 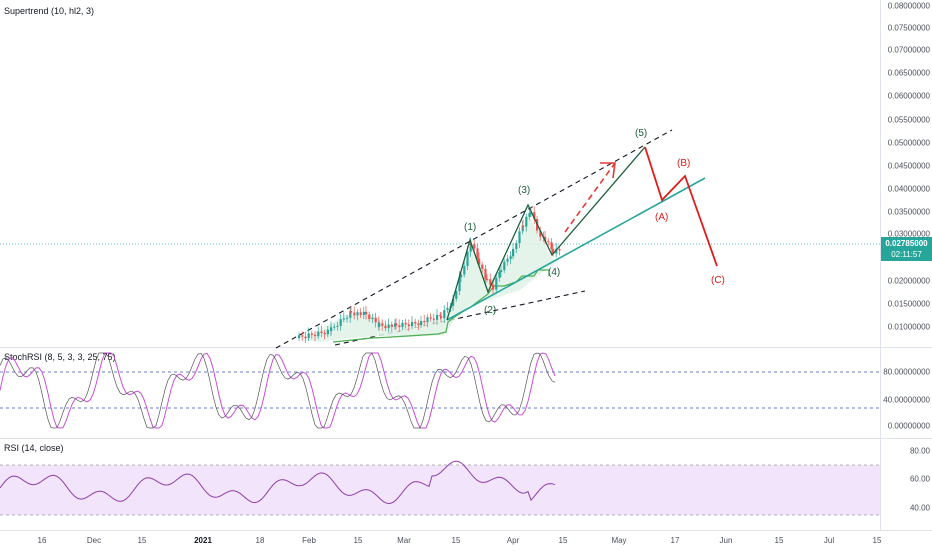 What do you see at coordinates (908, 6) in the screenshot?
I see `price-tick: 0.08000000` at bounding box center [908, 6].